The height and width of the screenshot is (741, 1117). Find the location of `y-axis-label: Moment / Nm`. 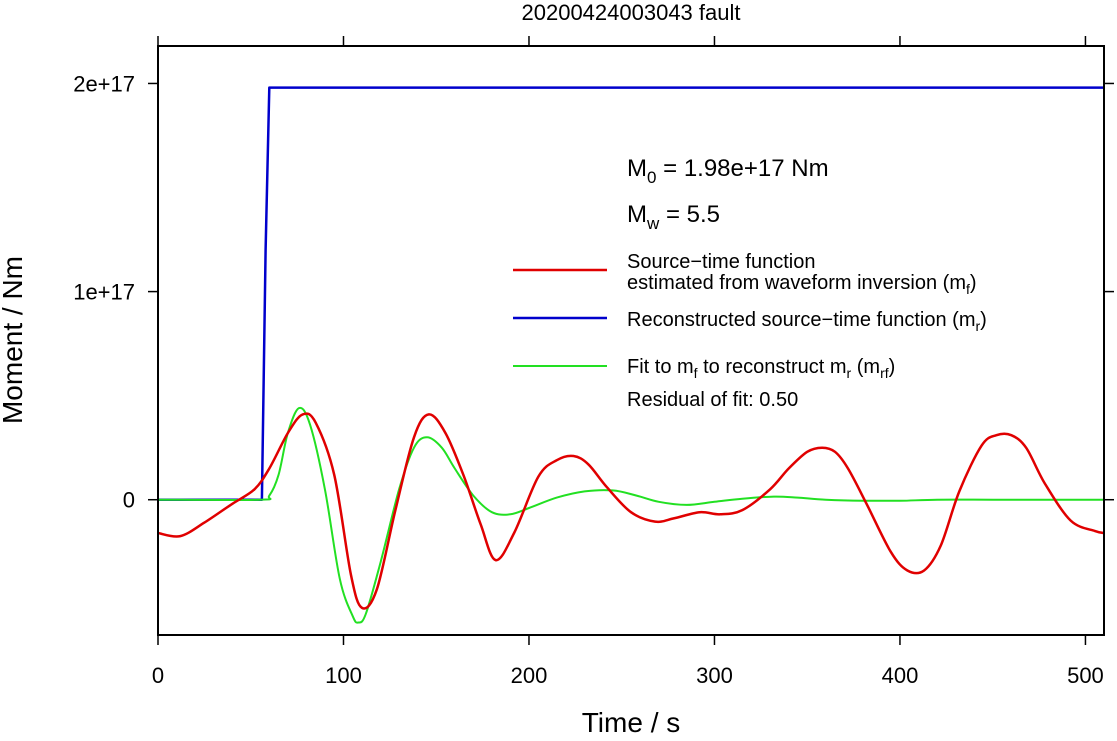

y-axis-label: Moment / Nm is located at coordinates (14, 340).